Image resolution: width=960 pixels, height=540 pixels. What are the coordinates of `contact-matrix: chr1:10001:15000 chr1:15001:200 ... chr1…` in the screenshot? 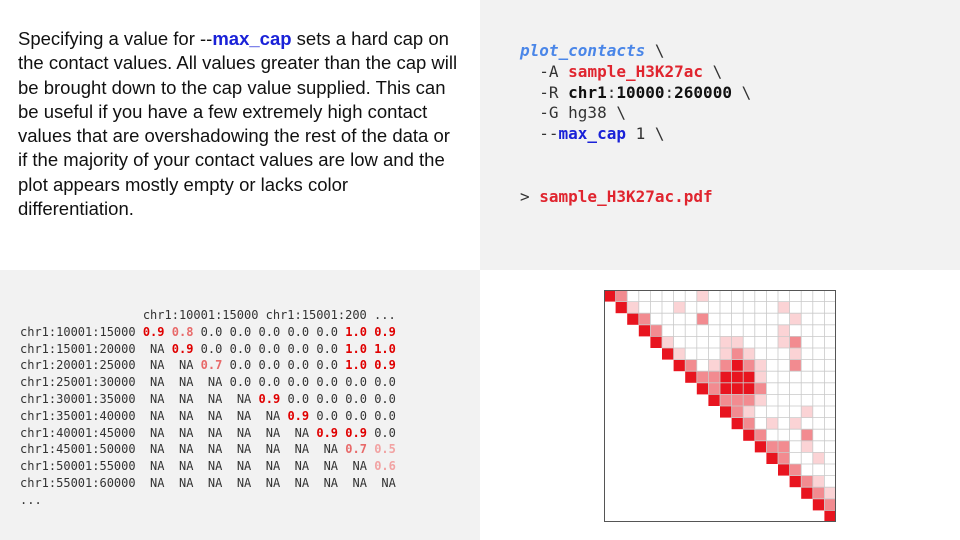 It's located at (208, 408).